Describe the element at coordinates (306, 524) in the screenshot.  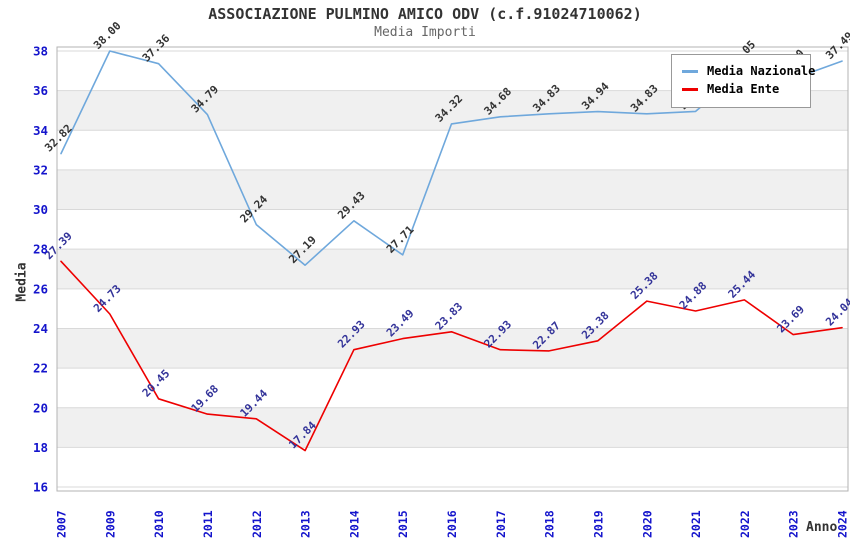
I see `x-tick-label: 2013` at that location.